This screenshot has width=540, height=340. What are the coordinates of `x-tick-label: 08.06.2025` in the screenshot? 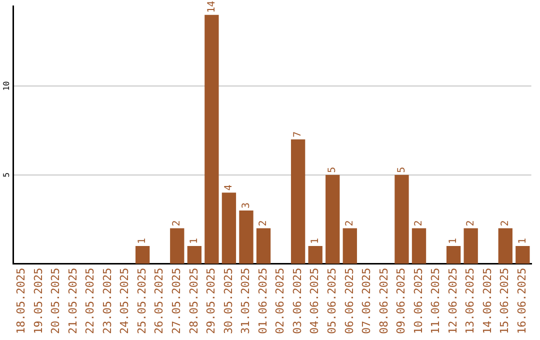 It's located at (383, 301).